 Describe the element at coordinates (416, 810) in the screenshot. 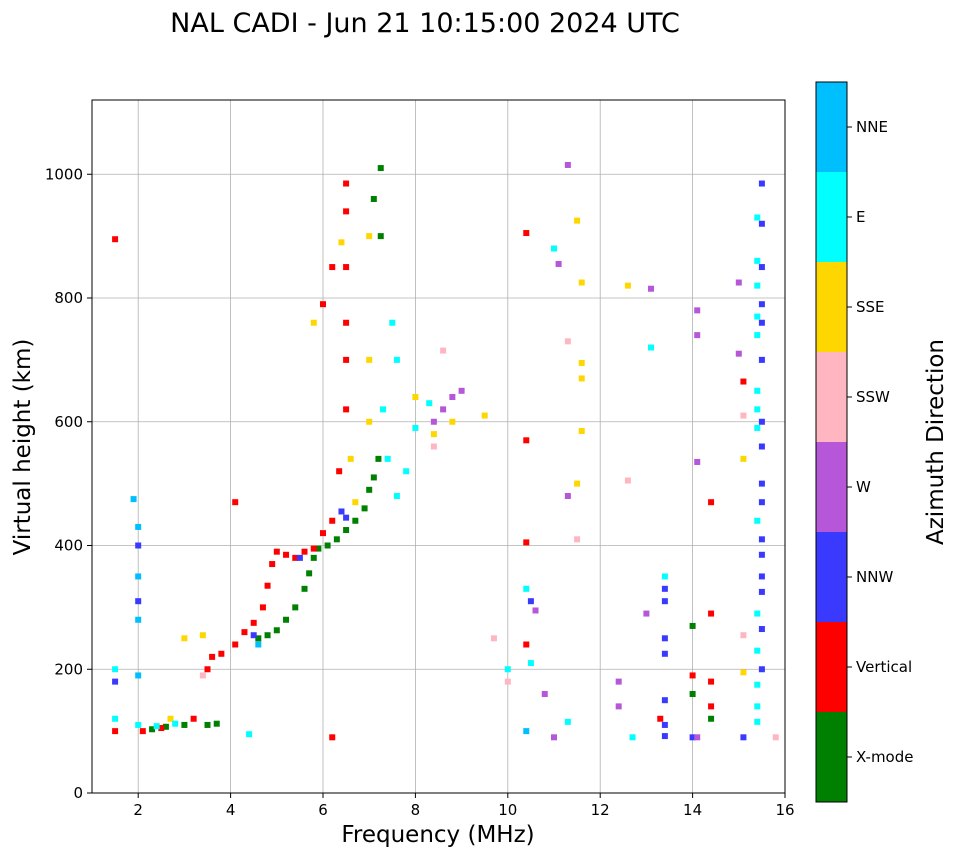

I see `x-tick-label: 8` at that location.